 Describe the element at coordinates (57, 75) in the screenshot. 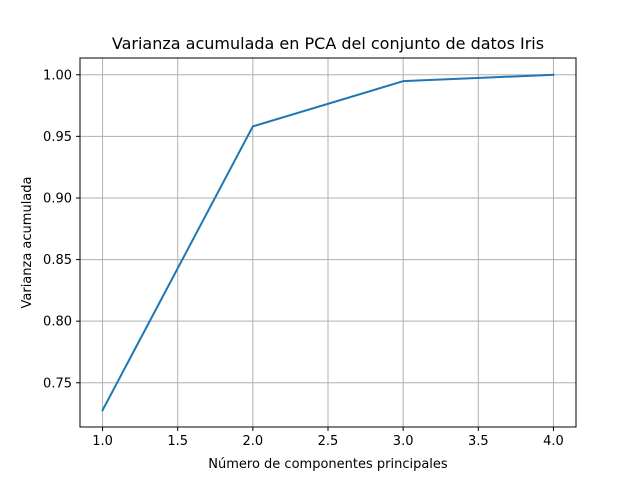

I see `y-tick-label: 1.00` at that location.